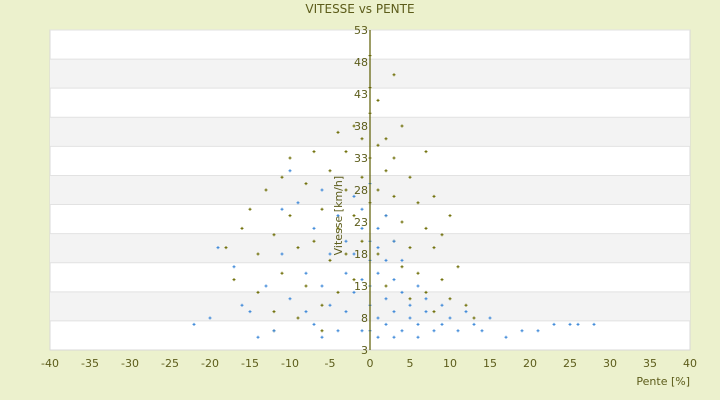 Image resolution: width=720 pixels, height=400 pixels. I want to click on y-tick-label: 23, so click(361, 222).